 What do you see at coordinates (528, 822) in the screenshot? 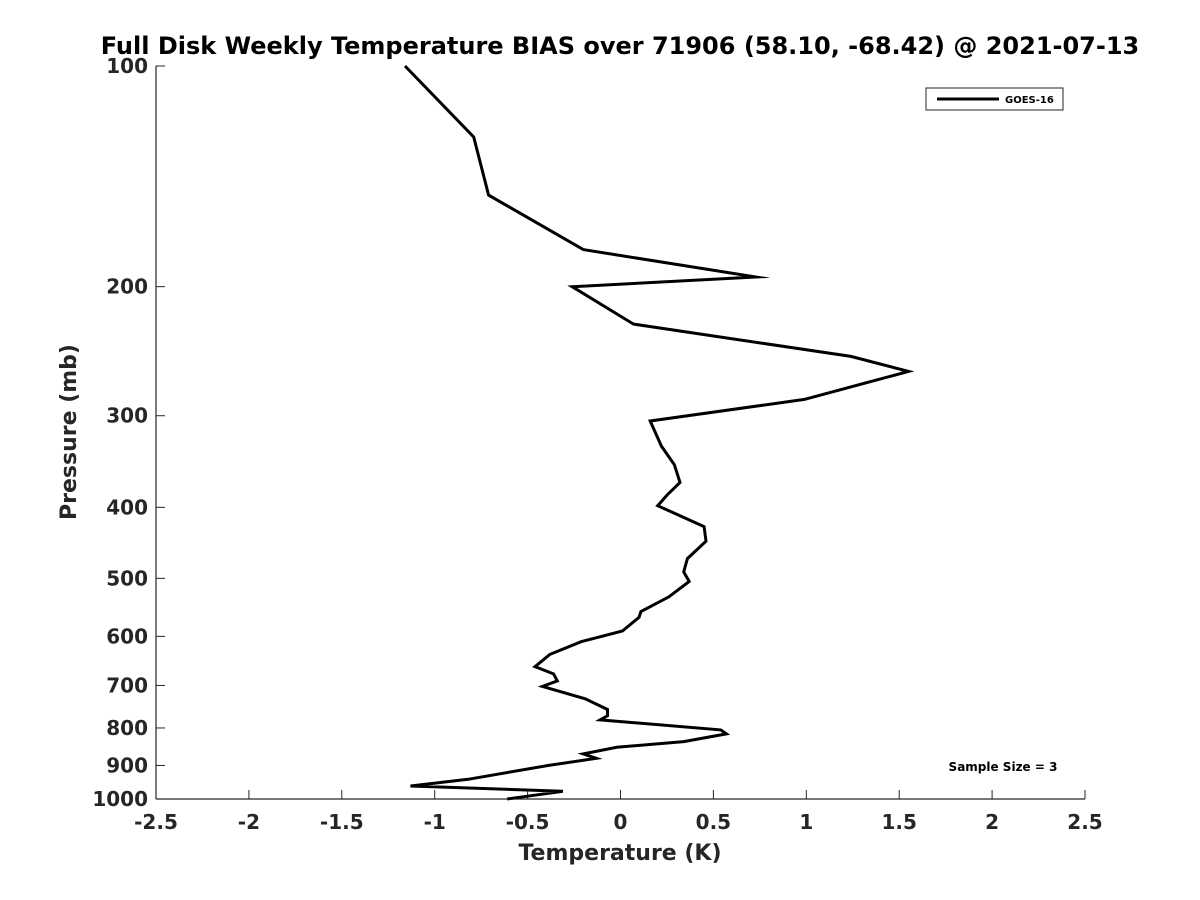
I see `x-tick-label: -0.5` at bounding box center [528, 822].